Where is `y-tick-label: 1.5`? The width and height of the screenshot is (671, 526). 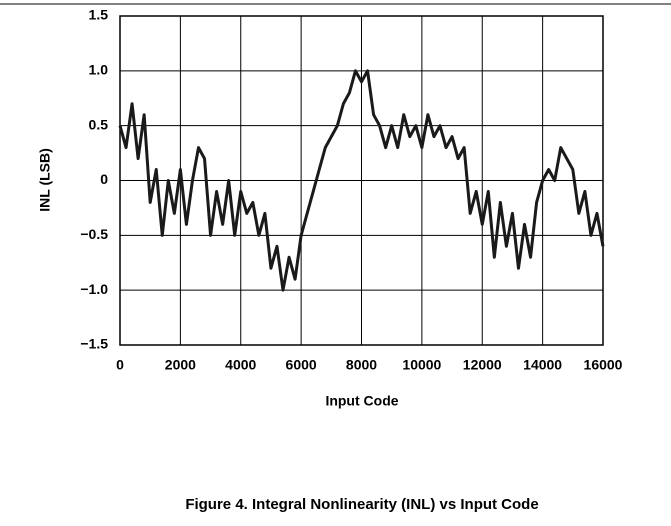
y-tick-label: 1.5 is located at coordinates (99, 15).